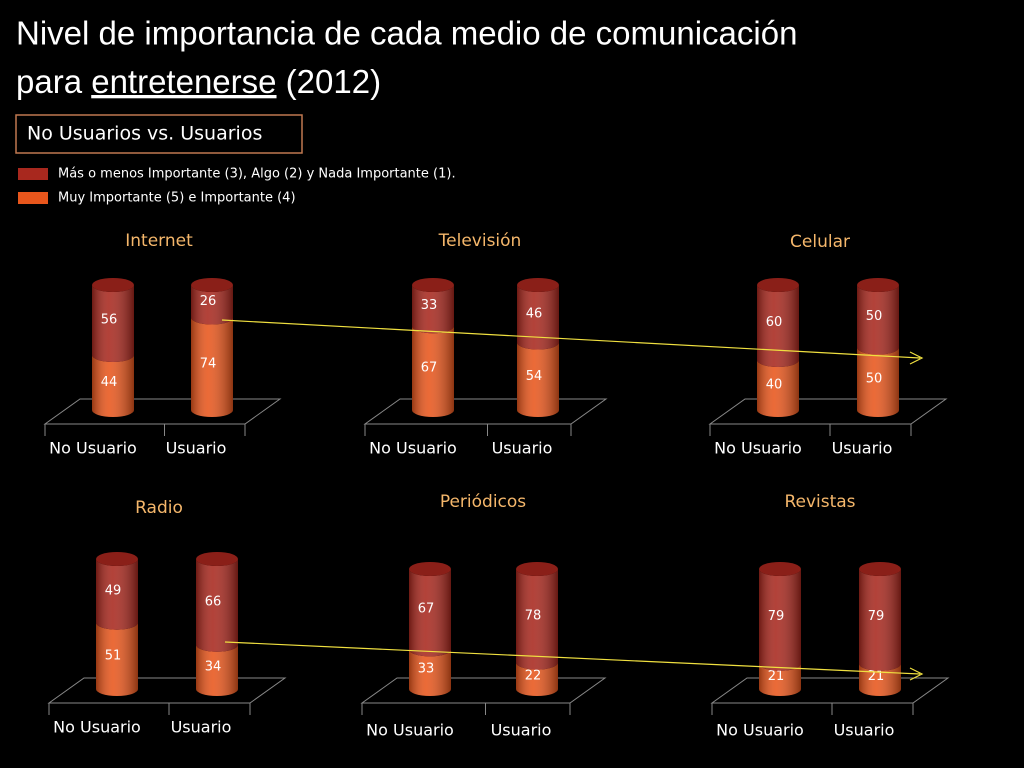 Image resolution: width=1024 pixels, height=768 pixels. Describe the element at coordinates (534, 376) in the screenshot. I see `value-label: 54` at that location.